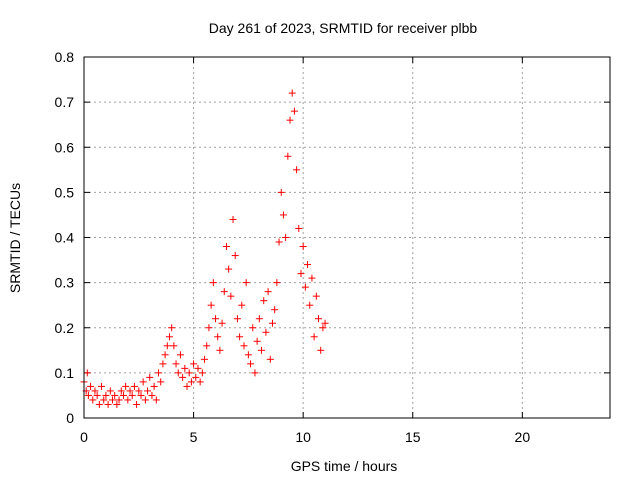 This screenshot has width=640, height=480. I want to click on y-tick-label: 0.4, so click(65, 238).